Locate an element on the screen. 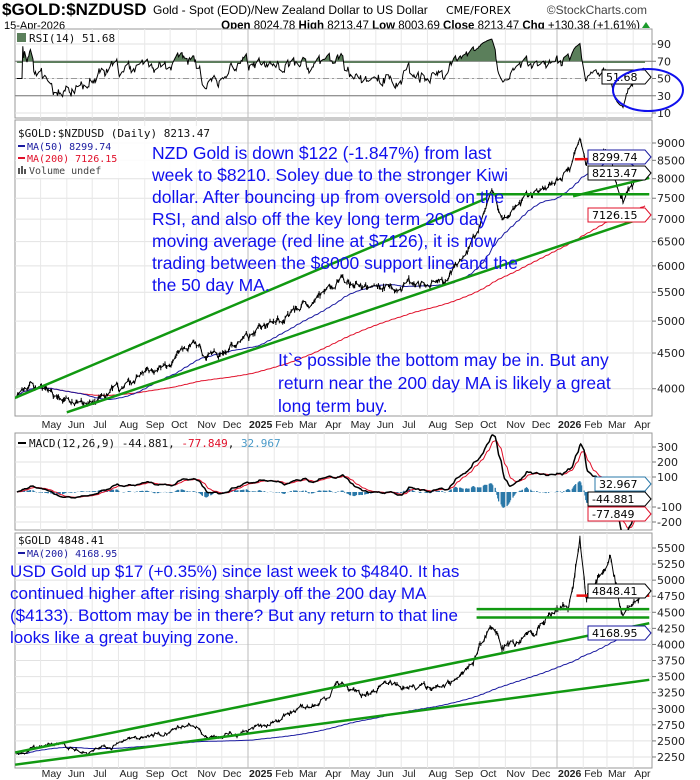  gold-panel-tick-label: 5000 is located at coordinates (671, 580).